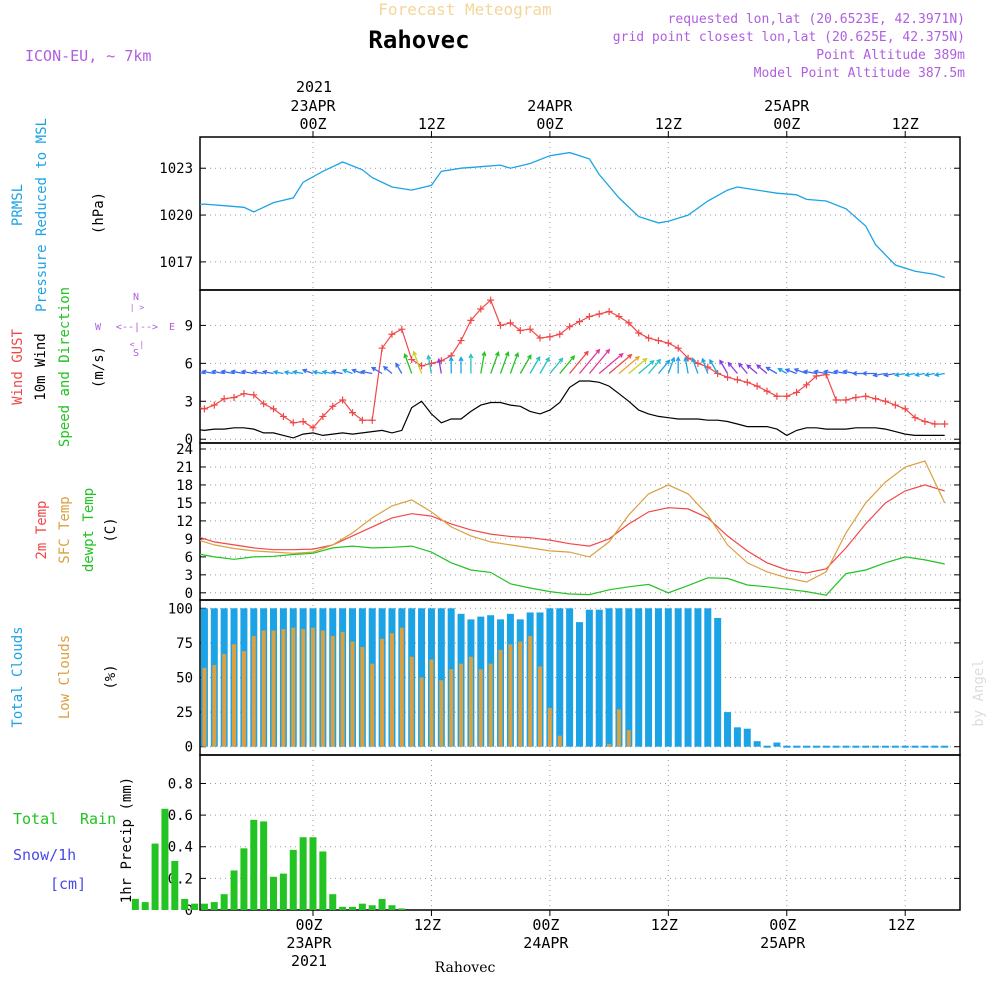 The image size is (1000, 1000). Describe the element at coordinates (546, 943) in the screenshot. I see `time-label-bottom: 24APR` at that location.